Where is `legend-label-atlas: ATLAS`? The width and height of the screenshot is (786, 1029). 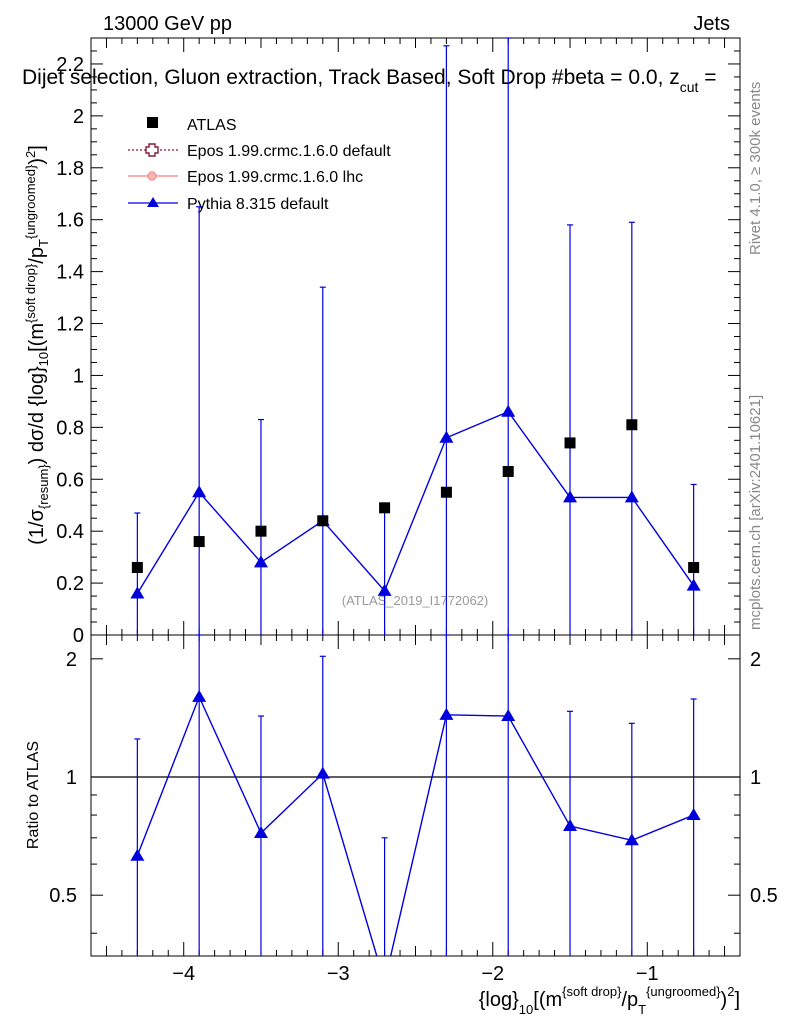 legend-label-atlas: ATLAS is located at coordinates (212, 125).